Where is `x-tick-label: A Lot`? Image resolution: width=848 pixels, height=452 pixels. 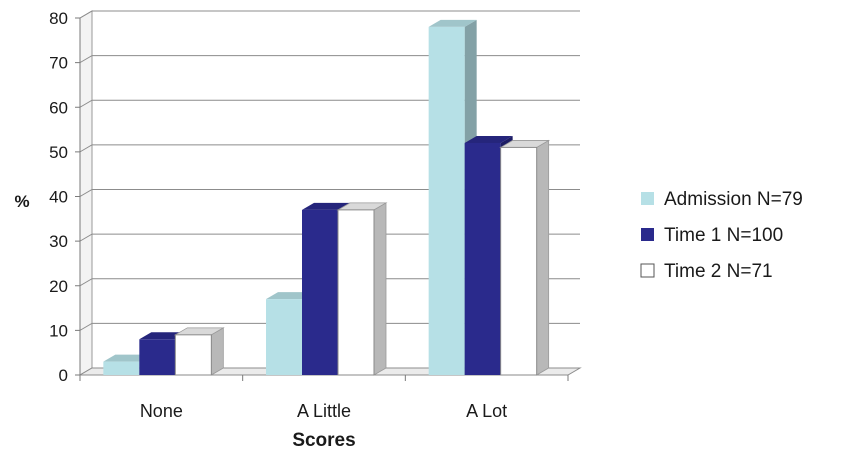
x-tick-label: A Lot is located at coordinates (486, 411).